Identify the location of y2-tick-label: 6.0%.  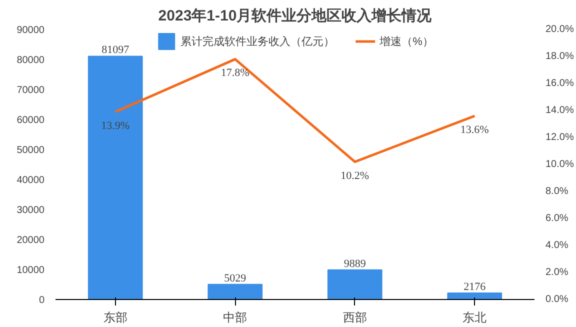
(557, 218).